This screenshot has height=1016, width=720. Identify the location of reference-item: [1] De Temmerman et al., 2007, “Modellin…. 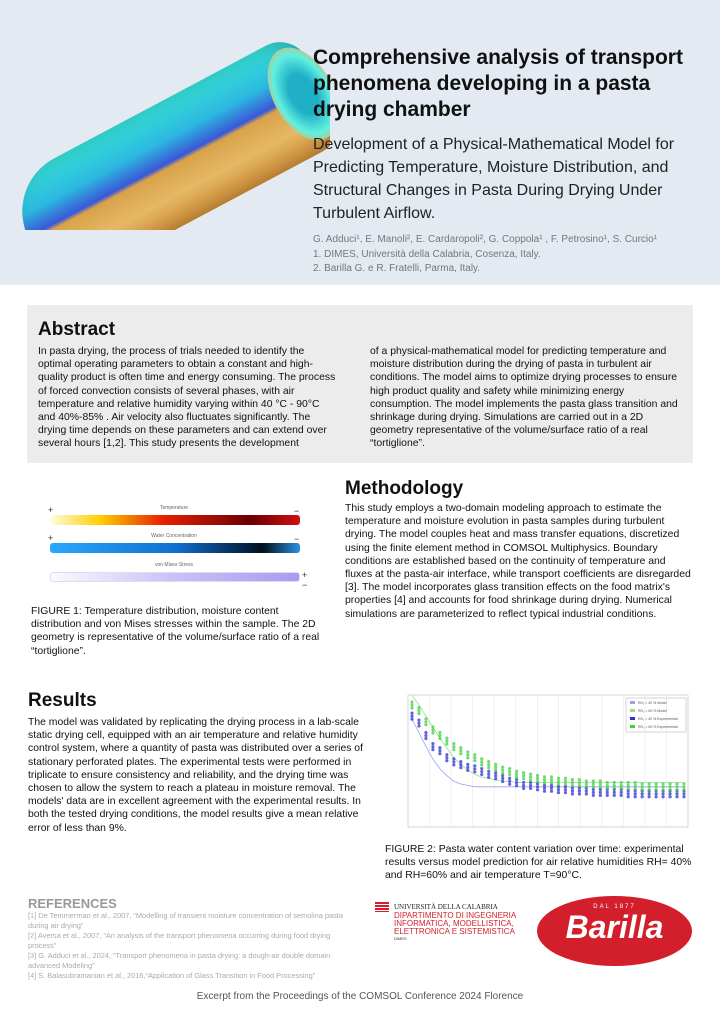
(185, 920).